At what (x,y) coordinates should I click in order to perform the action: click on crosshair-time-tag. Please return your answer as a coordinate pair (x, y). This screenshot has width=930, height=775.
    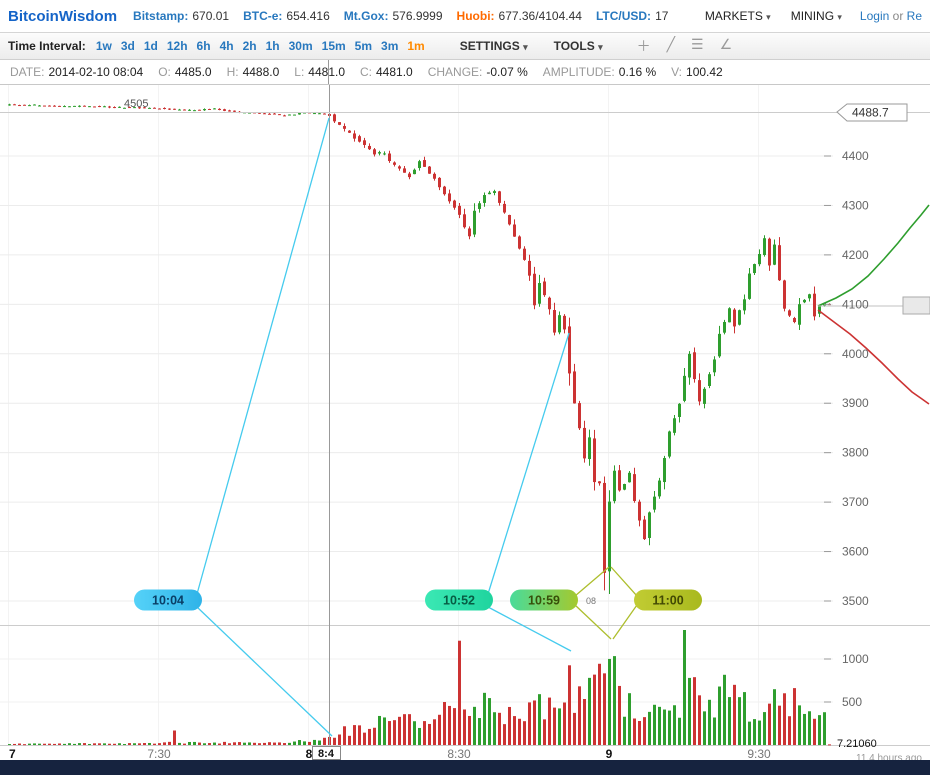
    Looking at the image, I should click on (326, 753).